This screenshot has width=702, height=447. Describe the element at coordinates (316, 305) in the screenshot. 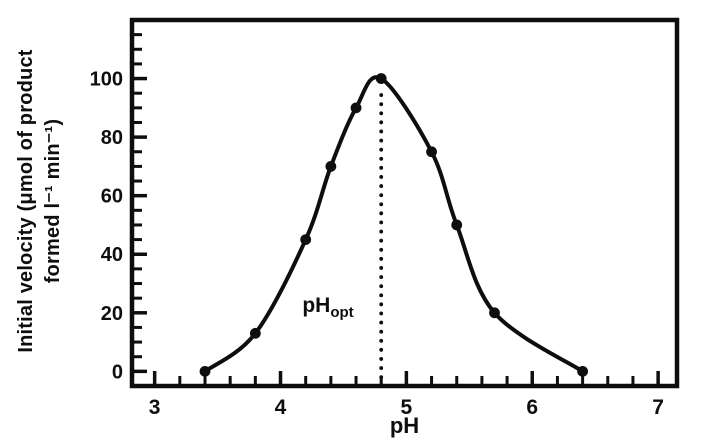

I see `ph-opt-annotation-text: pH` at that location.